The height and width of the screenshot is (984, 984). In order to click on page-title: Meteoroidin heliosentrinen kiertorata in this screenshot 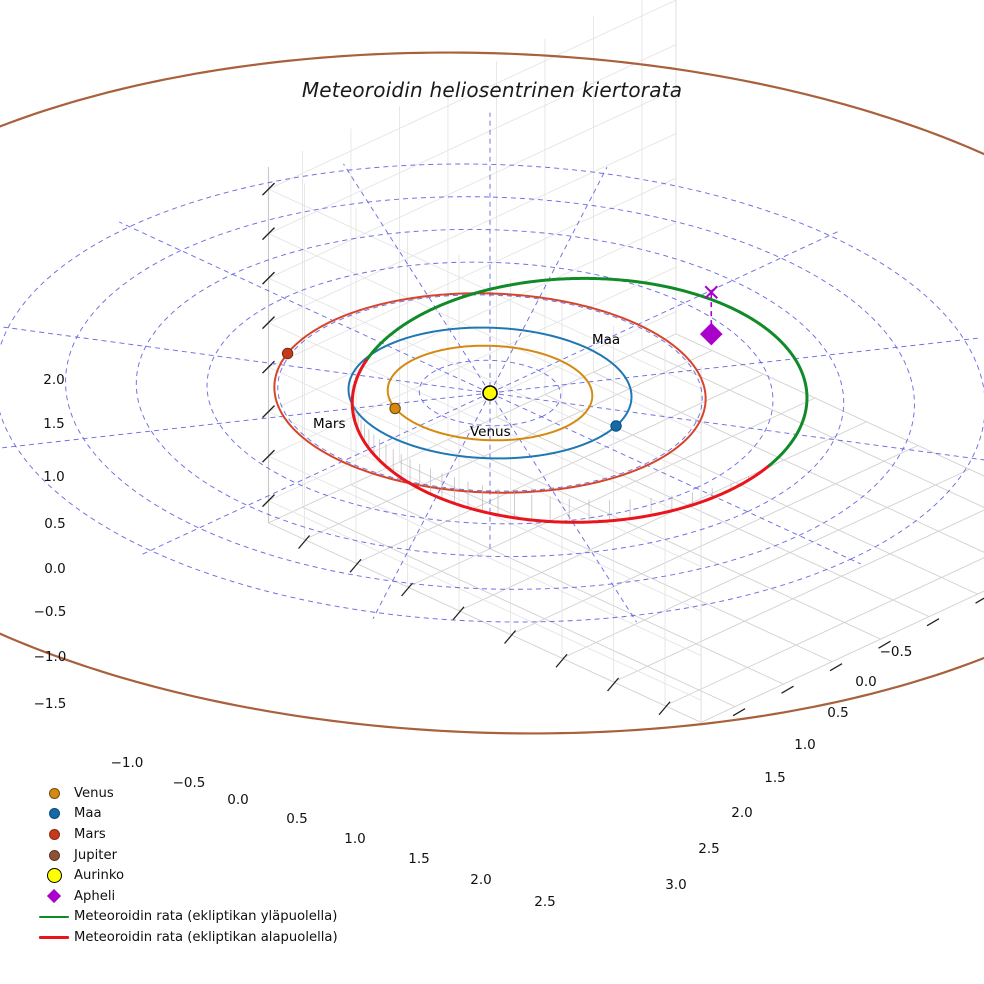, I will do `click(492, 90)`.